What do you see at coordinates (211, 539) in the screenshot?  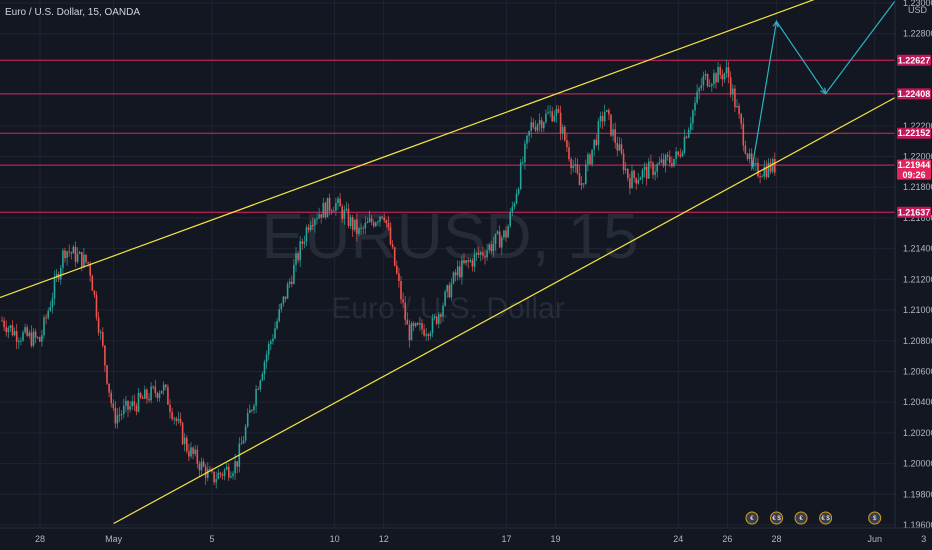 I see `time-tick-label: 5` at bounding box center [211, 539].